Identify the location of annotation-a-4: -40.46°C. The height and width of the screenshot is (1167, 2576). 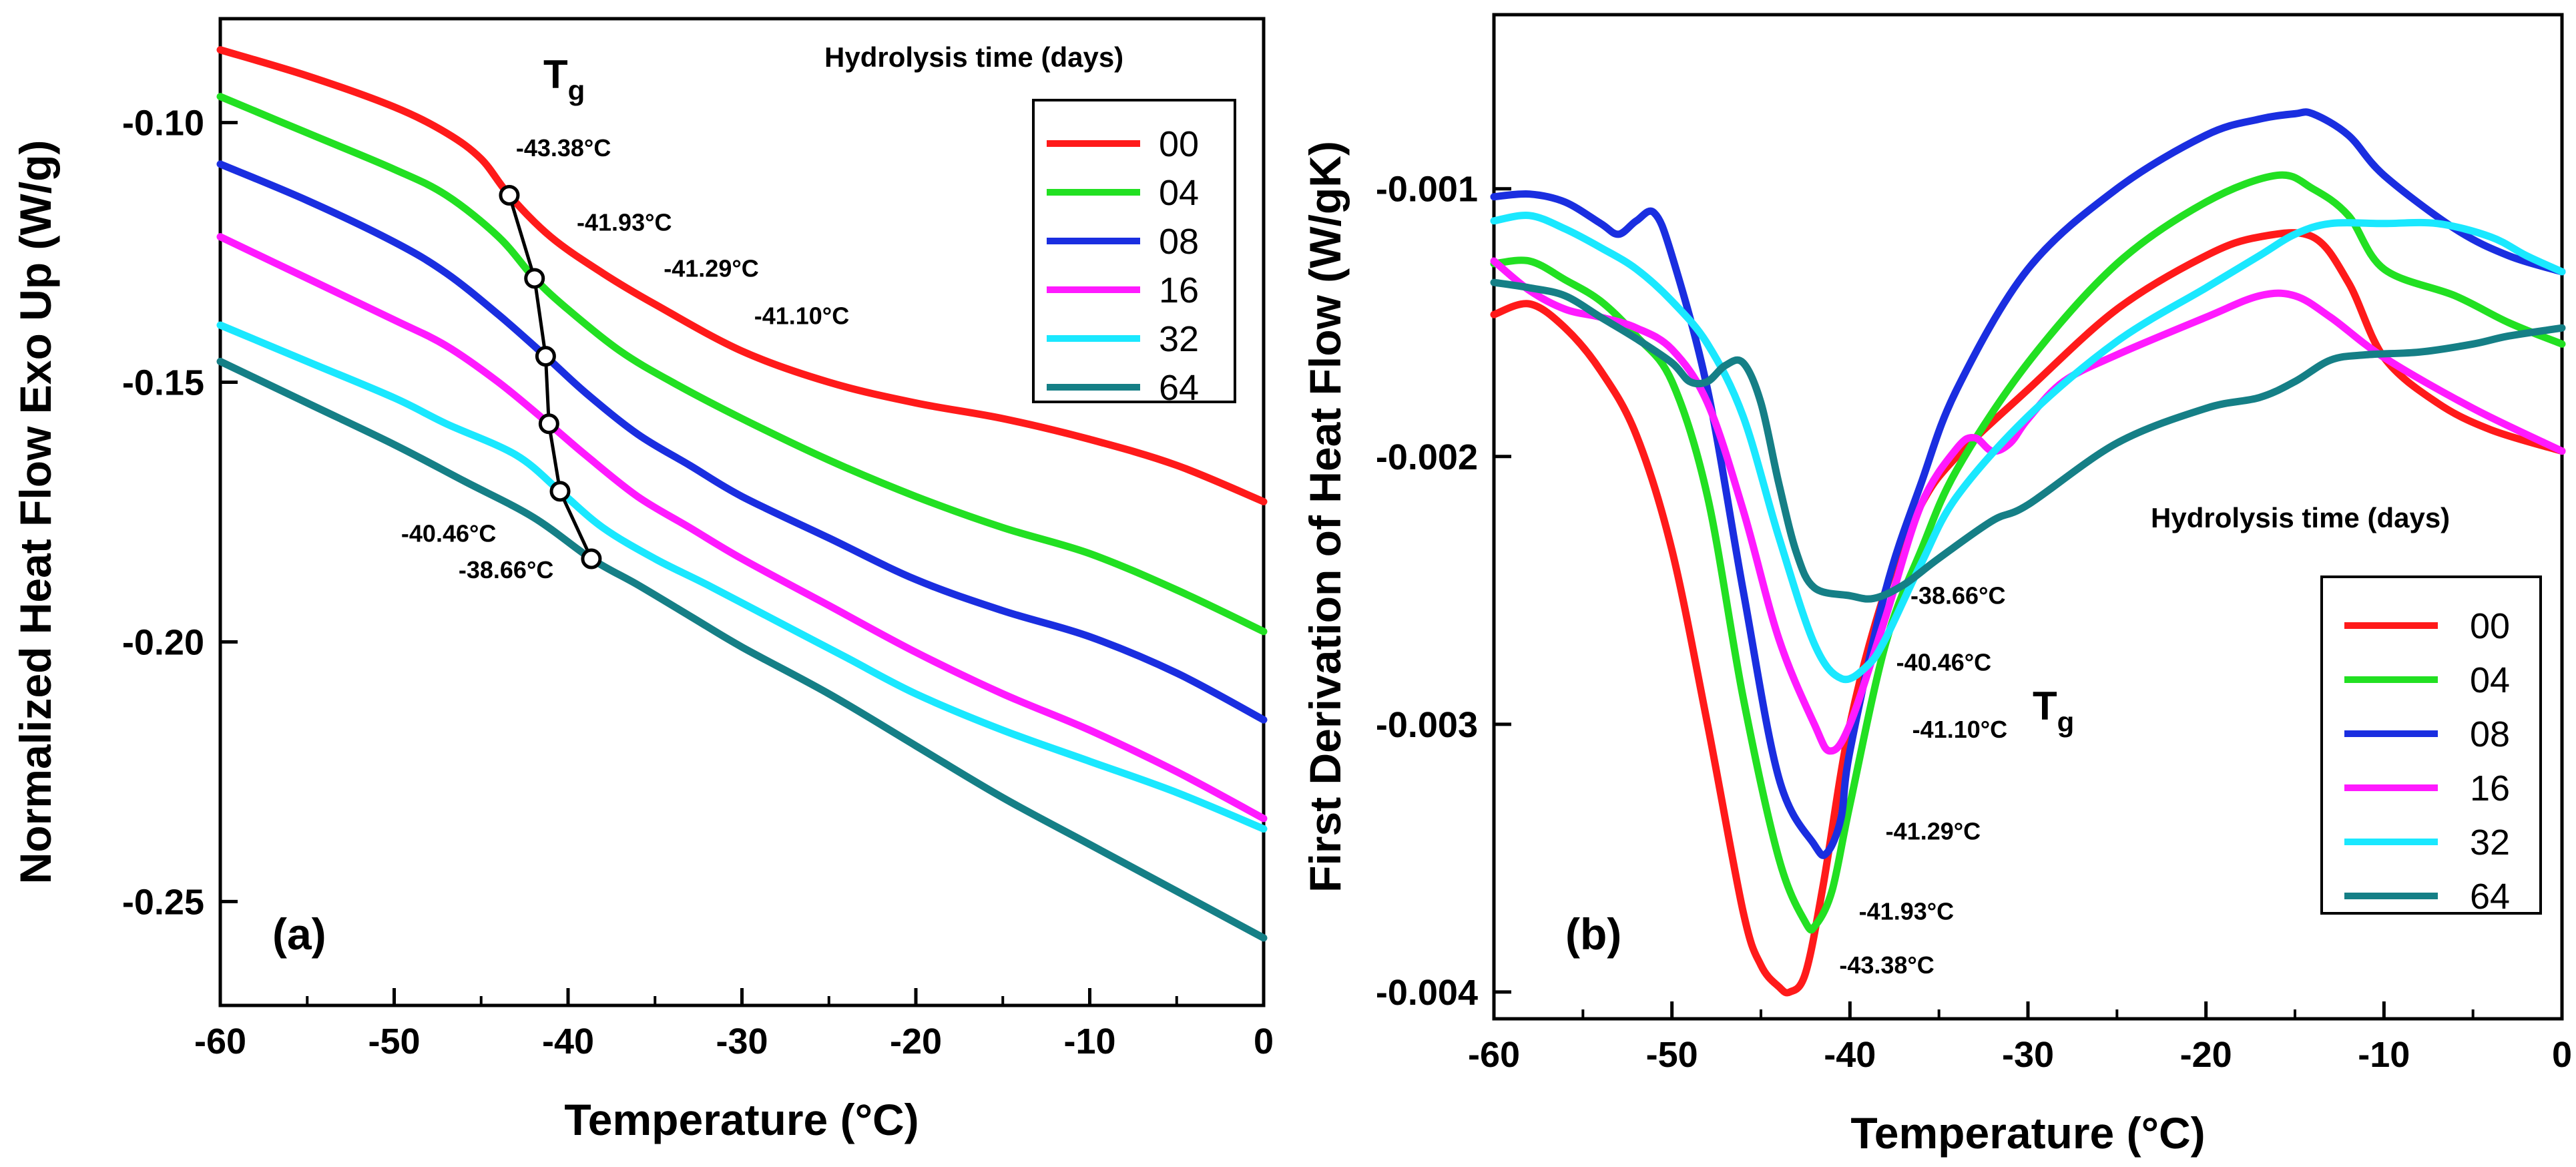
(448, 533).